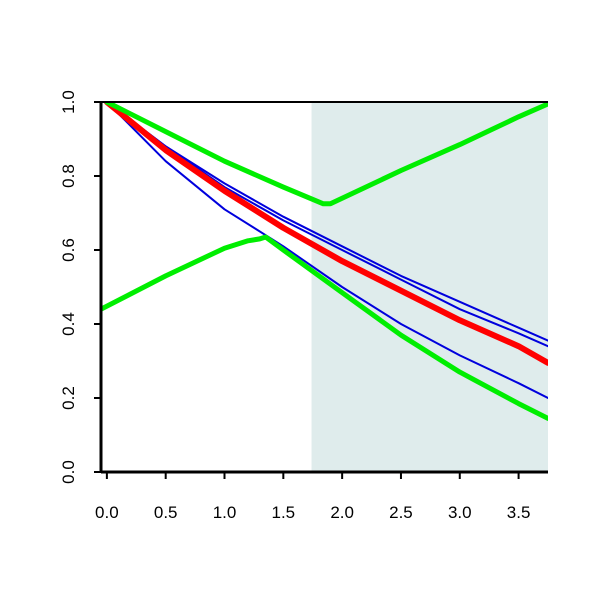 This screenshot has height=600, width=600. I want to click on y-tick-label: 0.4, so click(68, 324).